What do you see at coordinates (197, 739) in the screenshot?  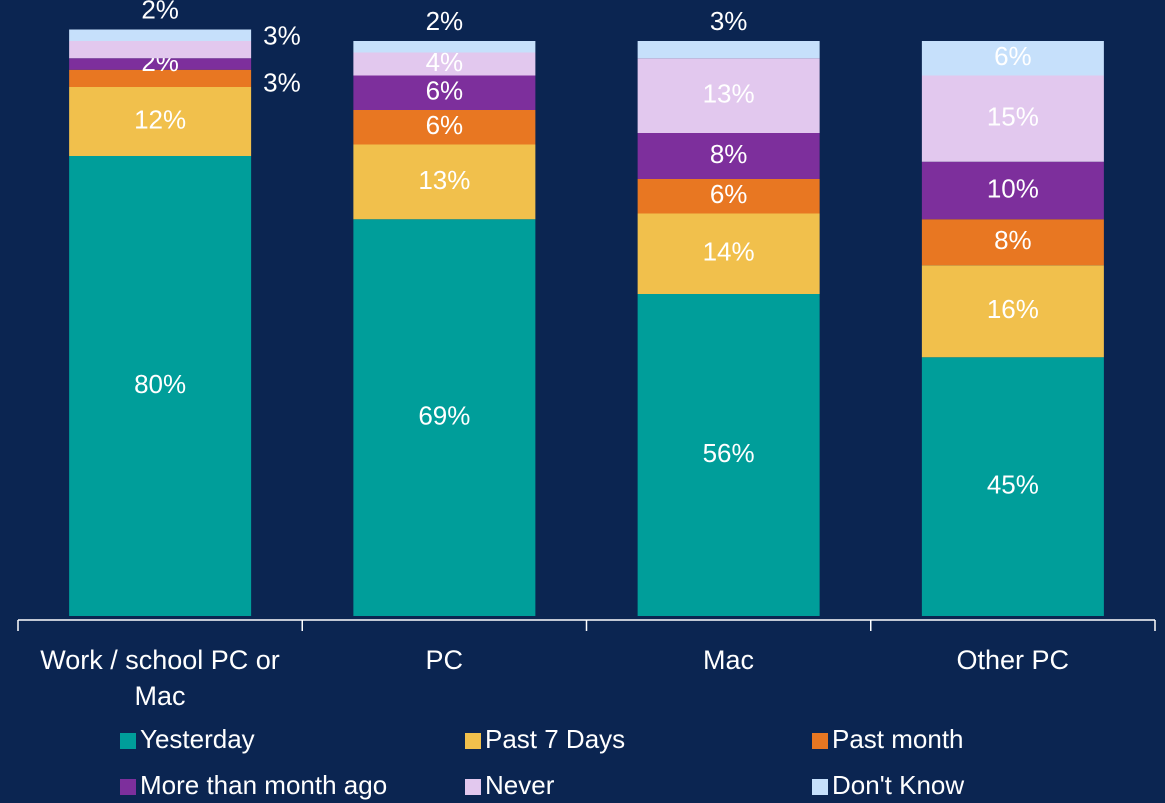 I see `legend-label: Yesterday` at bounding box center [197, 739].